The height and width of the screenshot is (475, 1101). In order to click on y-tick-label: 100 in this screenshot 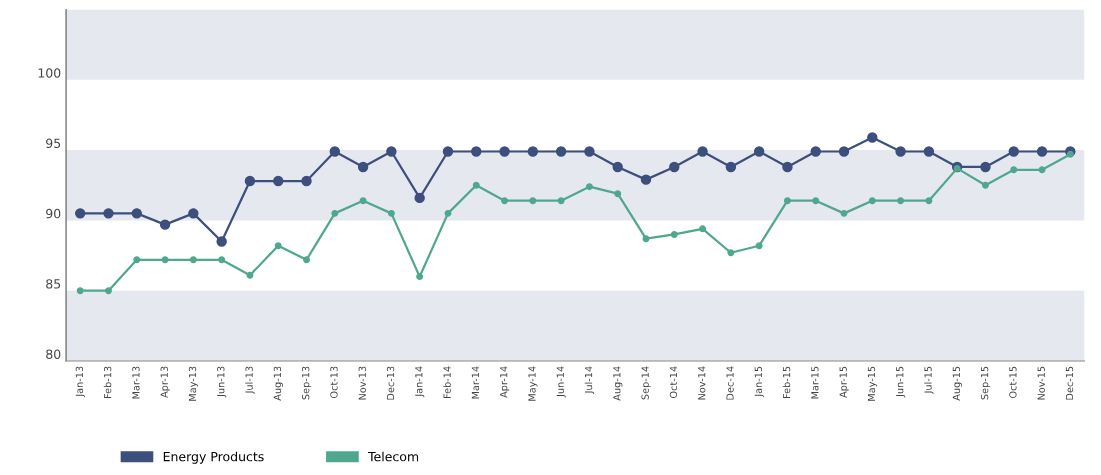, I will do `click(49, 73)`.